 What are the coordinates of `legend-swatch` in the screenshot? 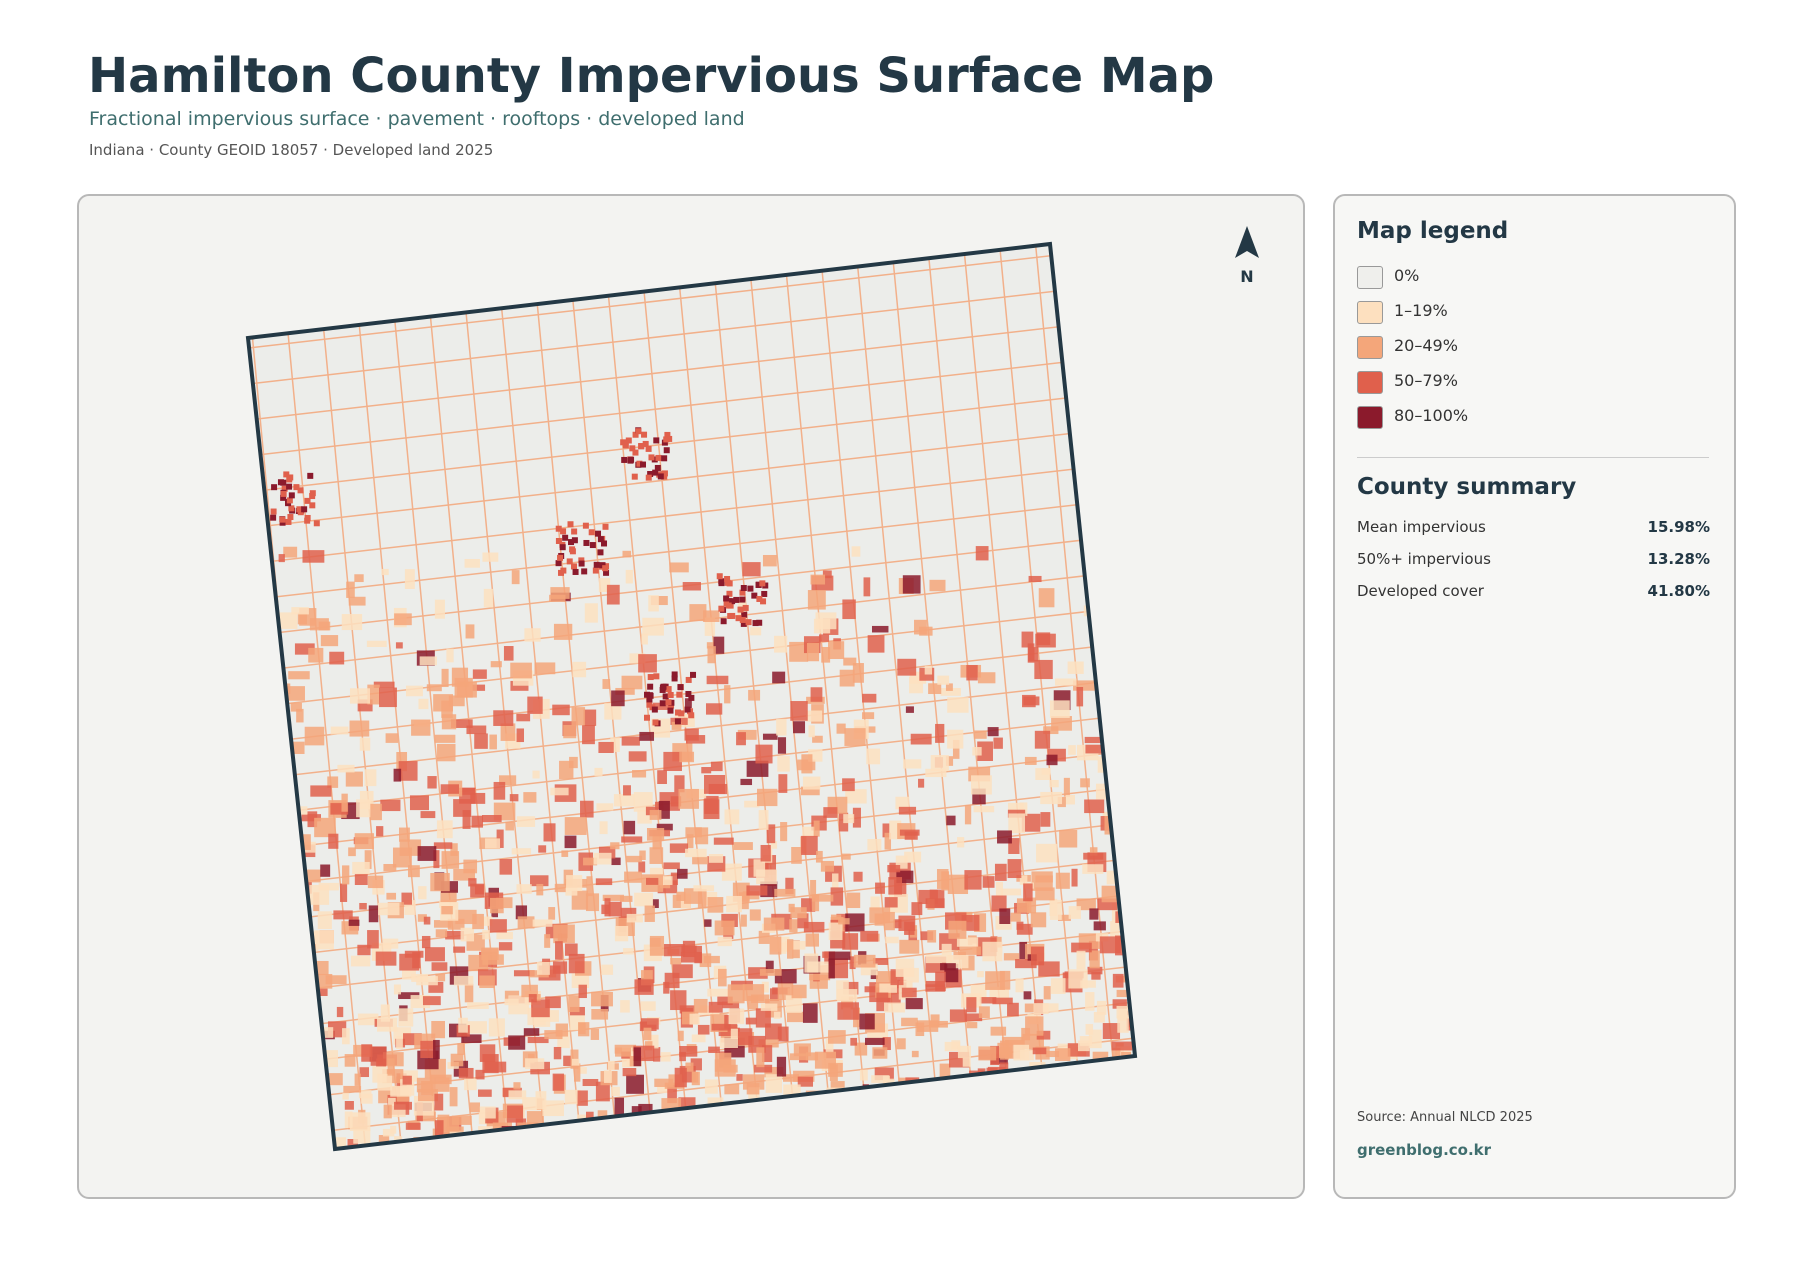 It's located at (1370, 312).